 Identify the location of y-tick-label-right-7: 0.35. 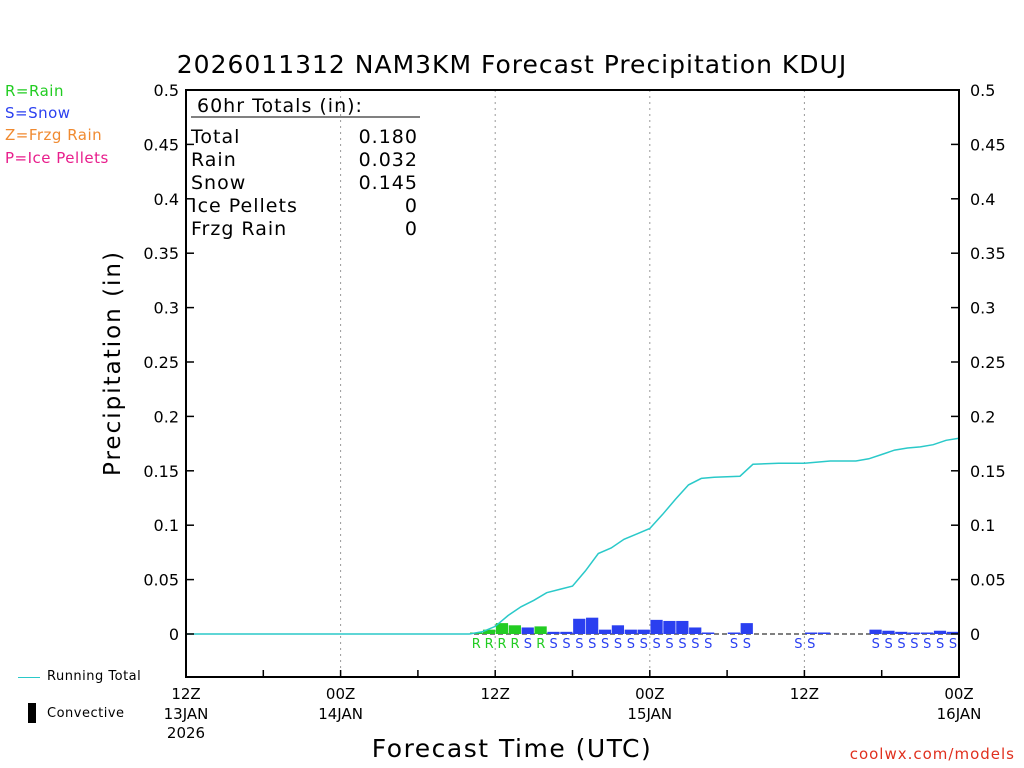
(988, 253).